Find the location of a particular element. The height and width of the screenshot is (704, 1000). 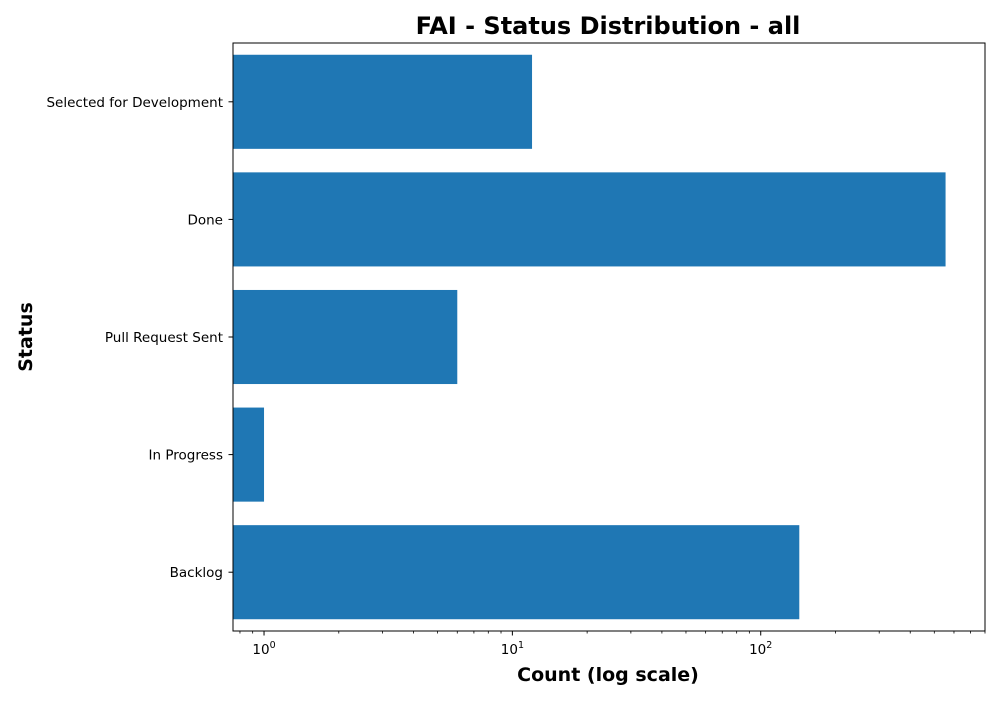

chart-title: FAI - Status Distribution - all is located at coordinates (608, 26).